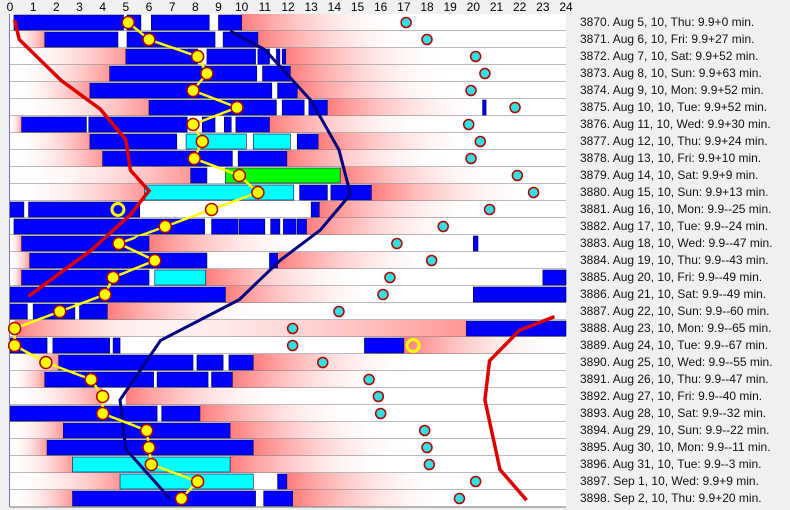 The height and width of the screenshot is (510, 790). Describe the element at coordinates (242, 7) in the screenshot. I see `x-tick-label: 10` at that location.